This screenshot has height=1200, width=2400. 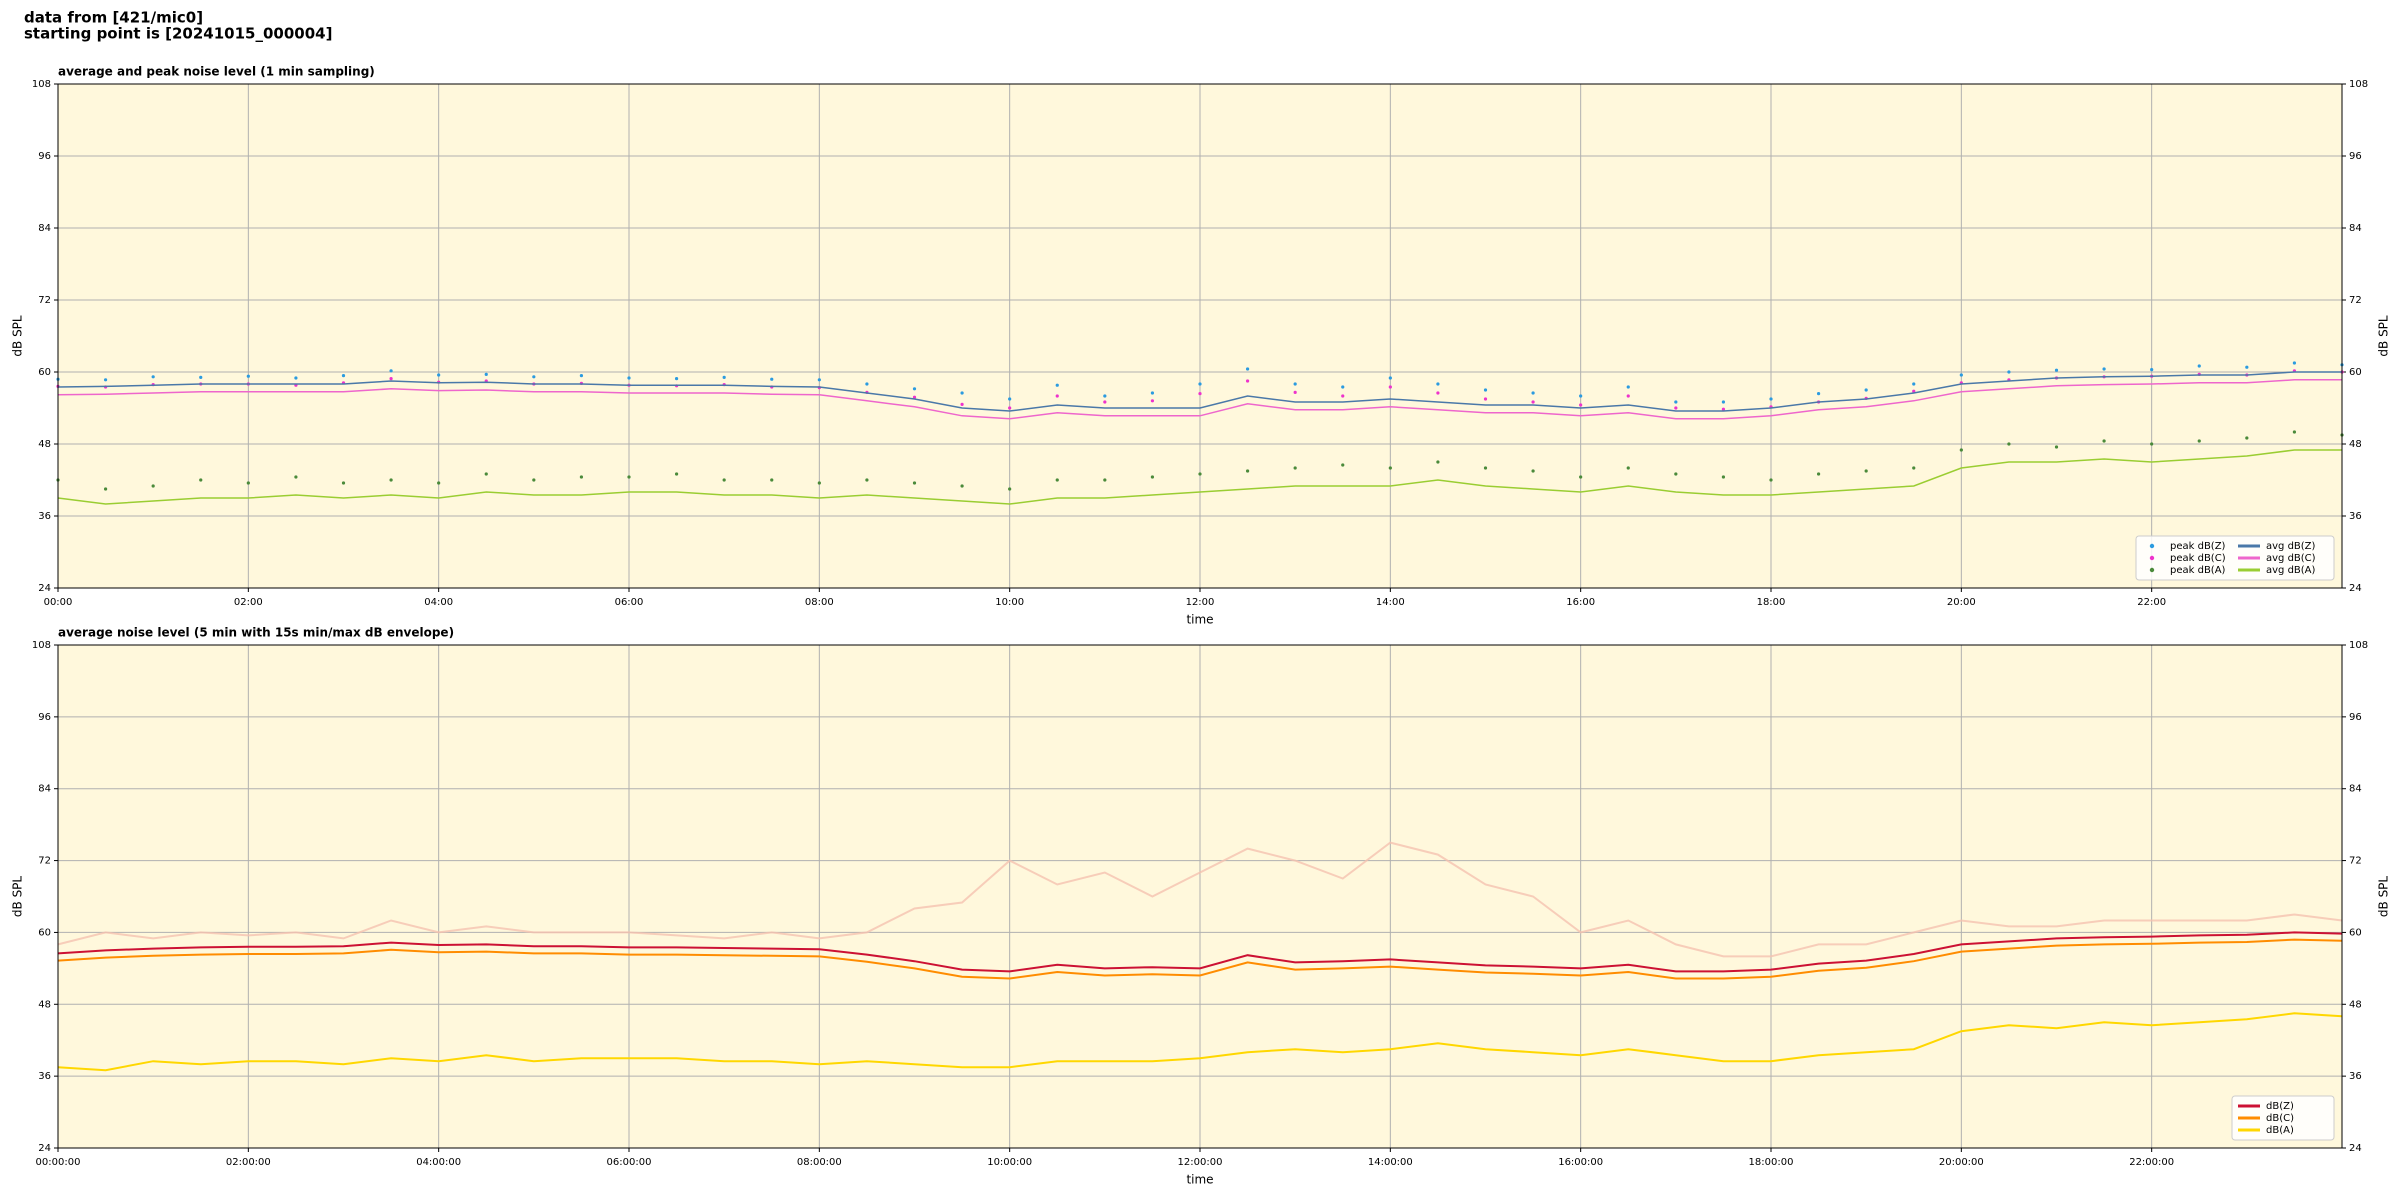 What do you see at coordinates (1961, 602) in the screenshot?
I see `x-tick-label: 20:00` at bounding box center [1961, 602].